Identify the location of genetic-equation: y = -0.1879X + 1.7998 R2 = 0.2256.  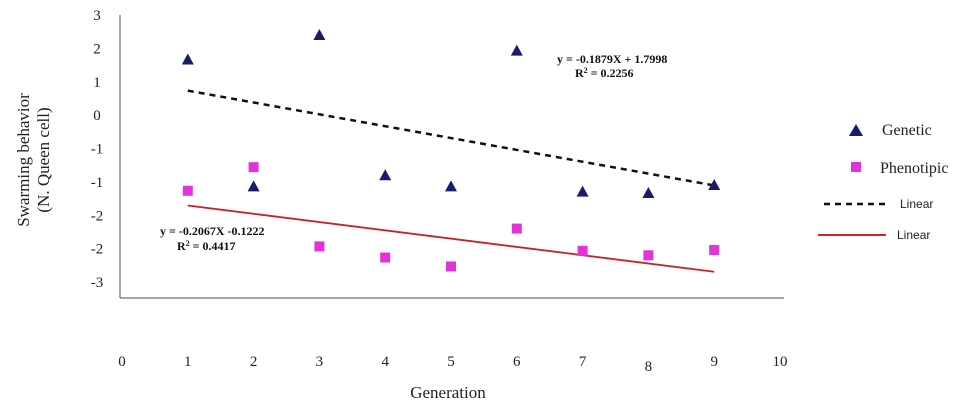
(612, 66).